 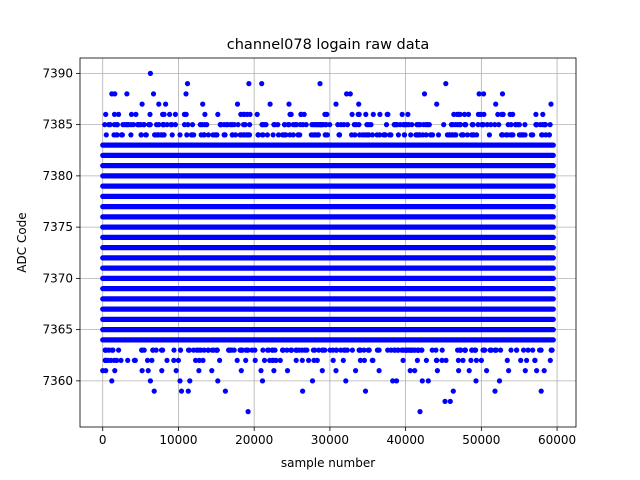 What do you see at coordinates (22, 242) in the screenshot?
I see `y-axis-title: ADC Code` at bounding box center [22, 242].